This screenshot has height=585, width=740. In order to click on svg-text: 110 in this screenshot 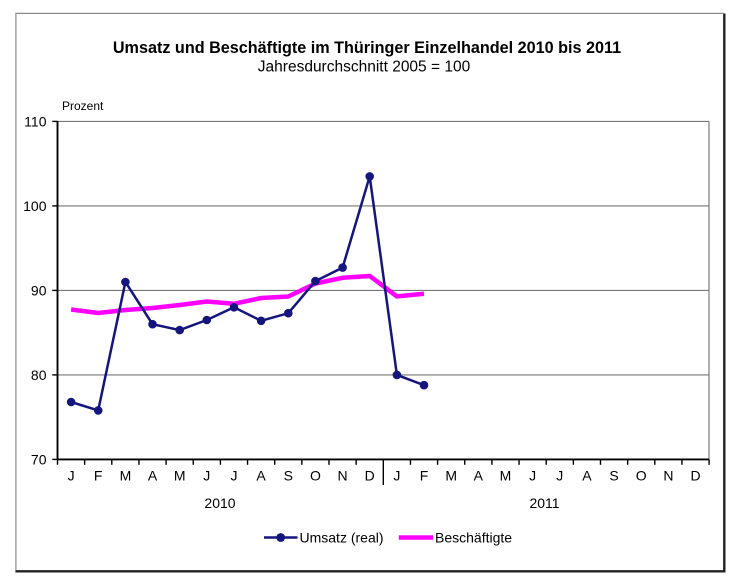, I will do `click(35, 121)`.